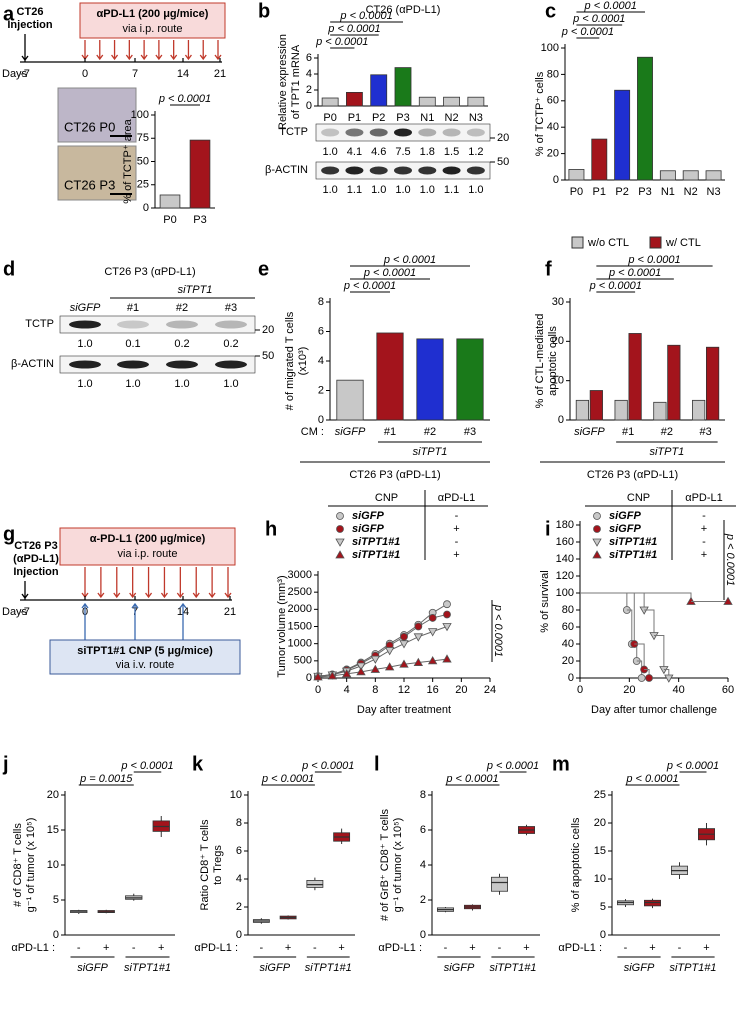 This screenshot has width=738, height=1019. Describe the element at coordinates (503, 162) in the screenshot. I see `size-marker: 50` at that location.